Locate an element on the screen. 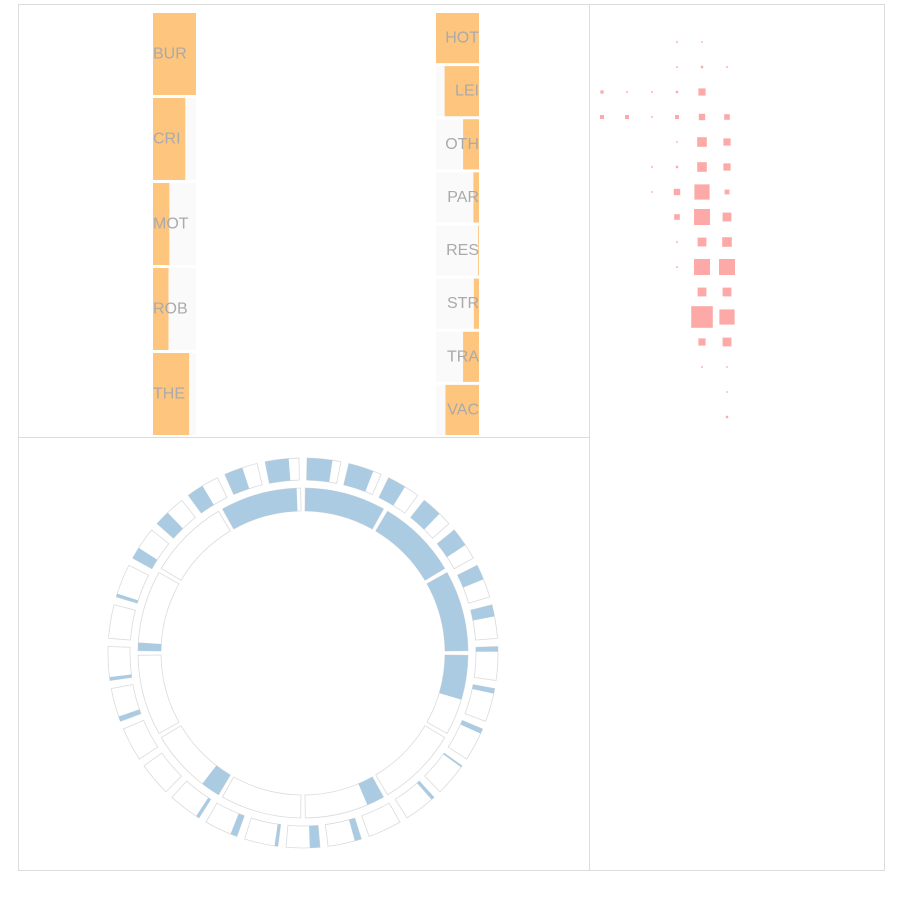  bar-label: VAC is located at coordinates (463, 409).